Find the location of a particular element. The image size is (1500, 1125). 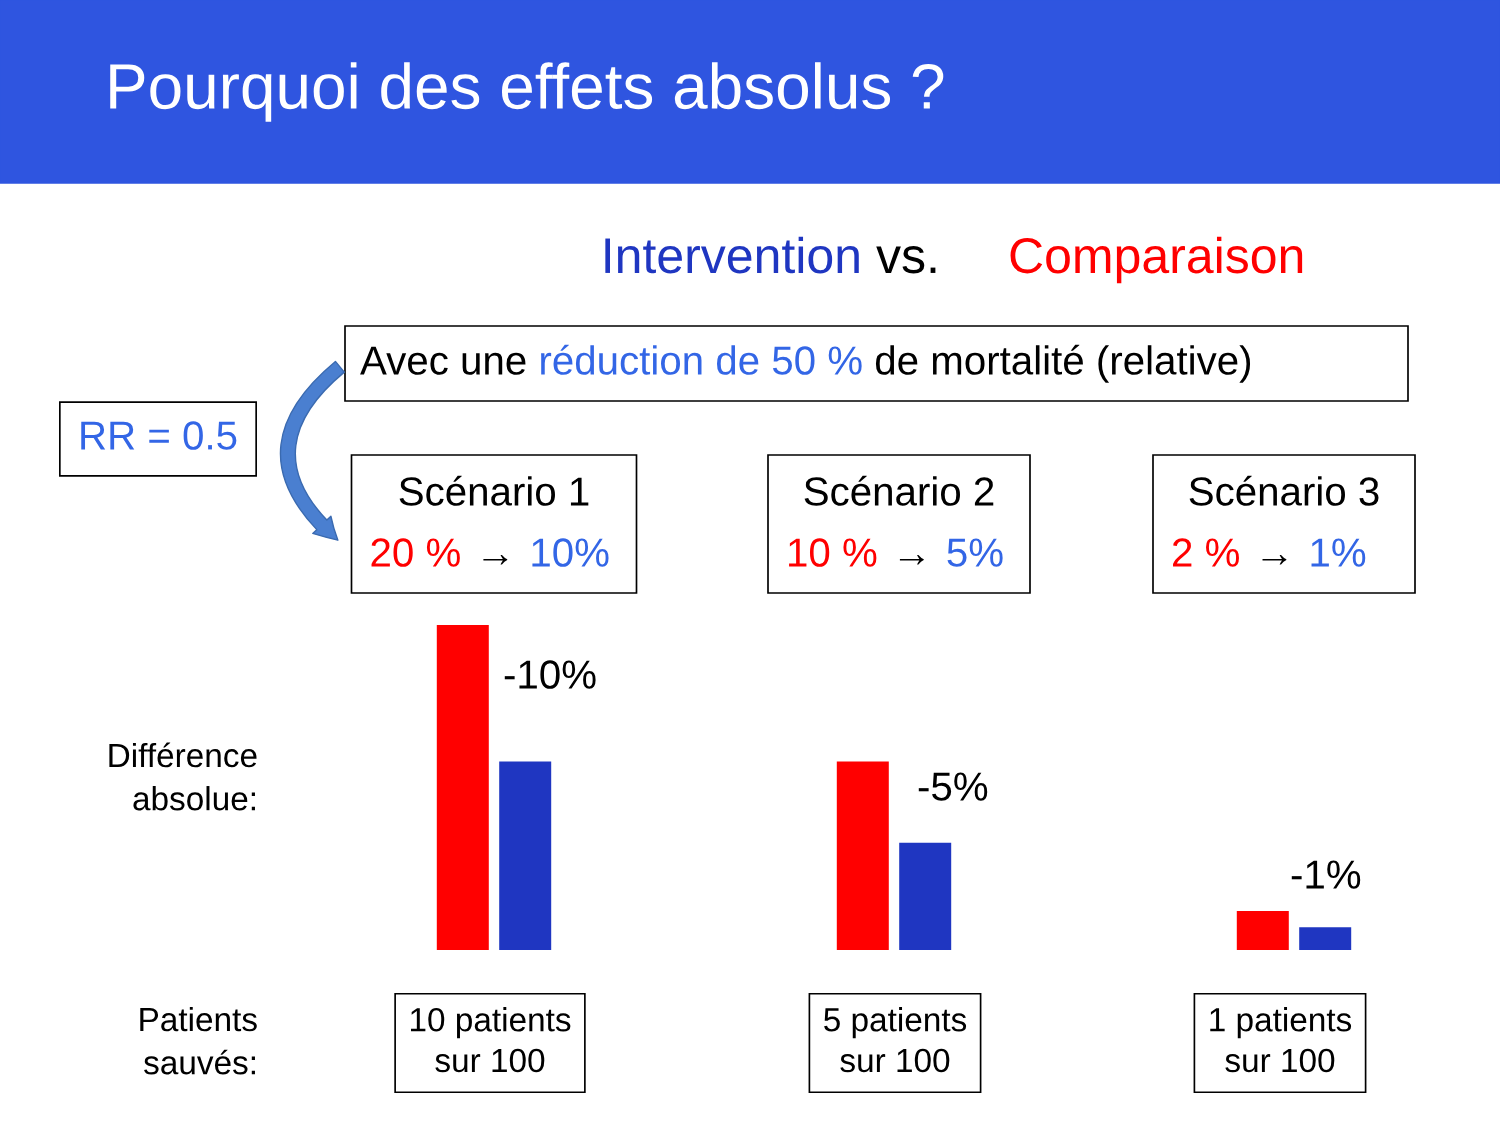

text: vs. is located at coordinates (906, 260).